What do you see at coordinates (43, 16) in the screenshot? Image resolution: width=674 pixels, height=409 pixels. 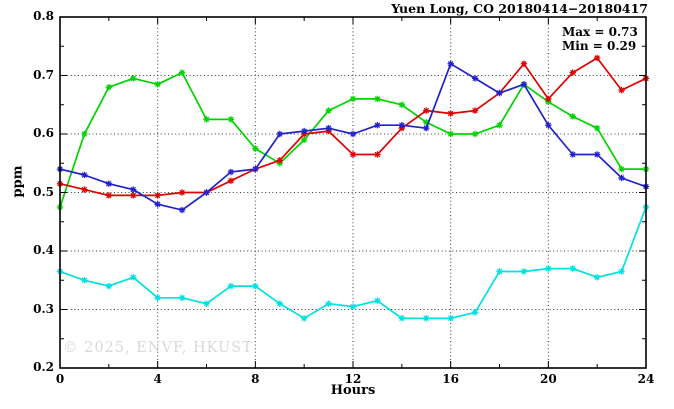 I see `y-tick-label: 0.8` at bounding box center [43, 16].